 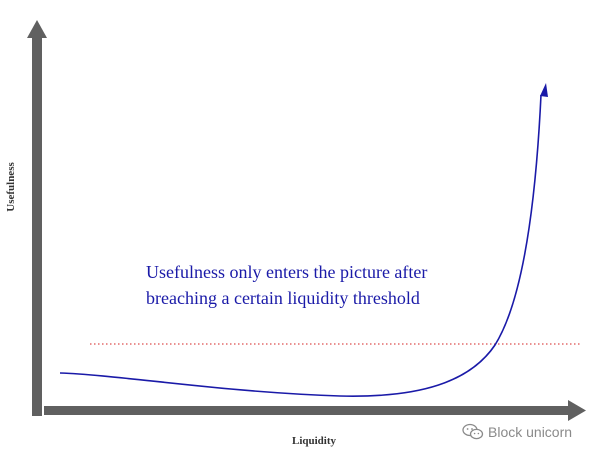 I want to click on watermark: Block unicorn, so click(x=517, y=432).